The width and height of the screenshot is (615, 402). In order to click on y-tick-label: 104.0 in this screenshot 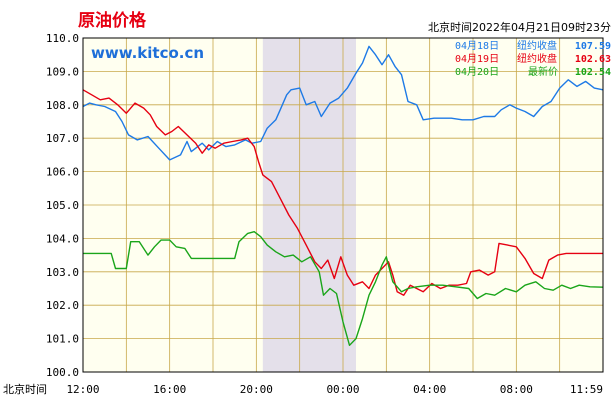, I will do `click(62, 238)`.